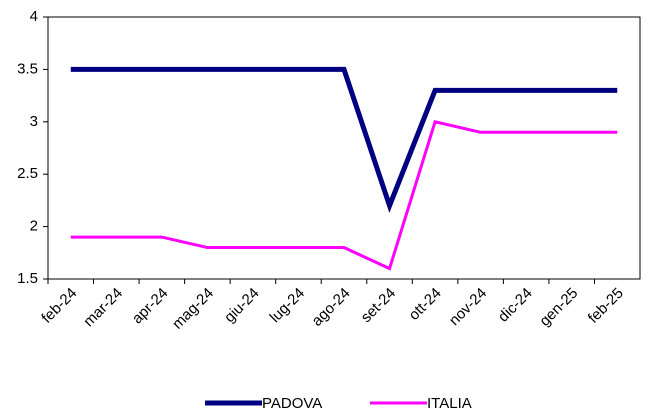 Image resolution: width=656 pixels, height=415 pixels. What do you see at coordinates (193, 309) in the screenshot?
I see `x-tick-label: mag-24` at bounding box center [193, 309].